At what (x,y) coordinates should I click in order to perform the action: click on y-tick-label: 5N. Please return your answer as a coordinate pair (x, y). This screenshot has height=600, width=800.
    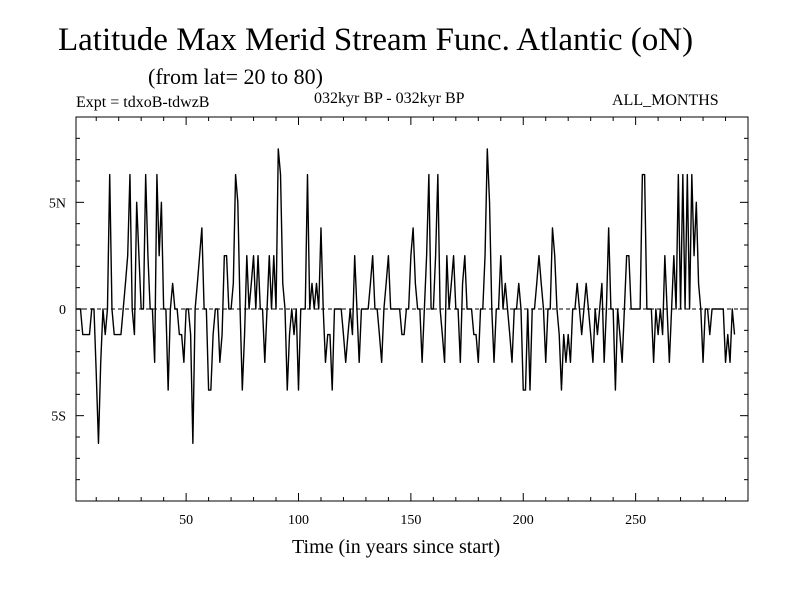
    Looking at the image, I should click on (57, 203).